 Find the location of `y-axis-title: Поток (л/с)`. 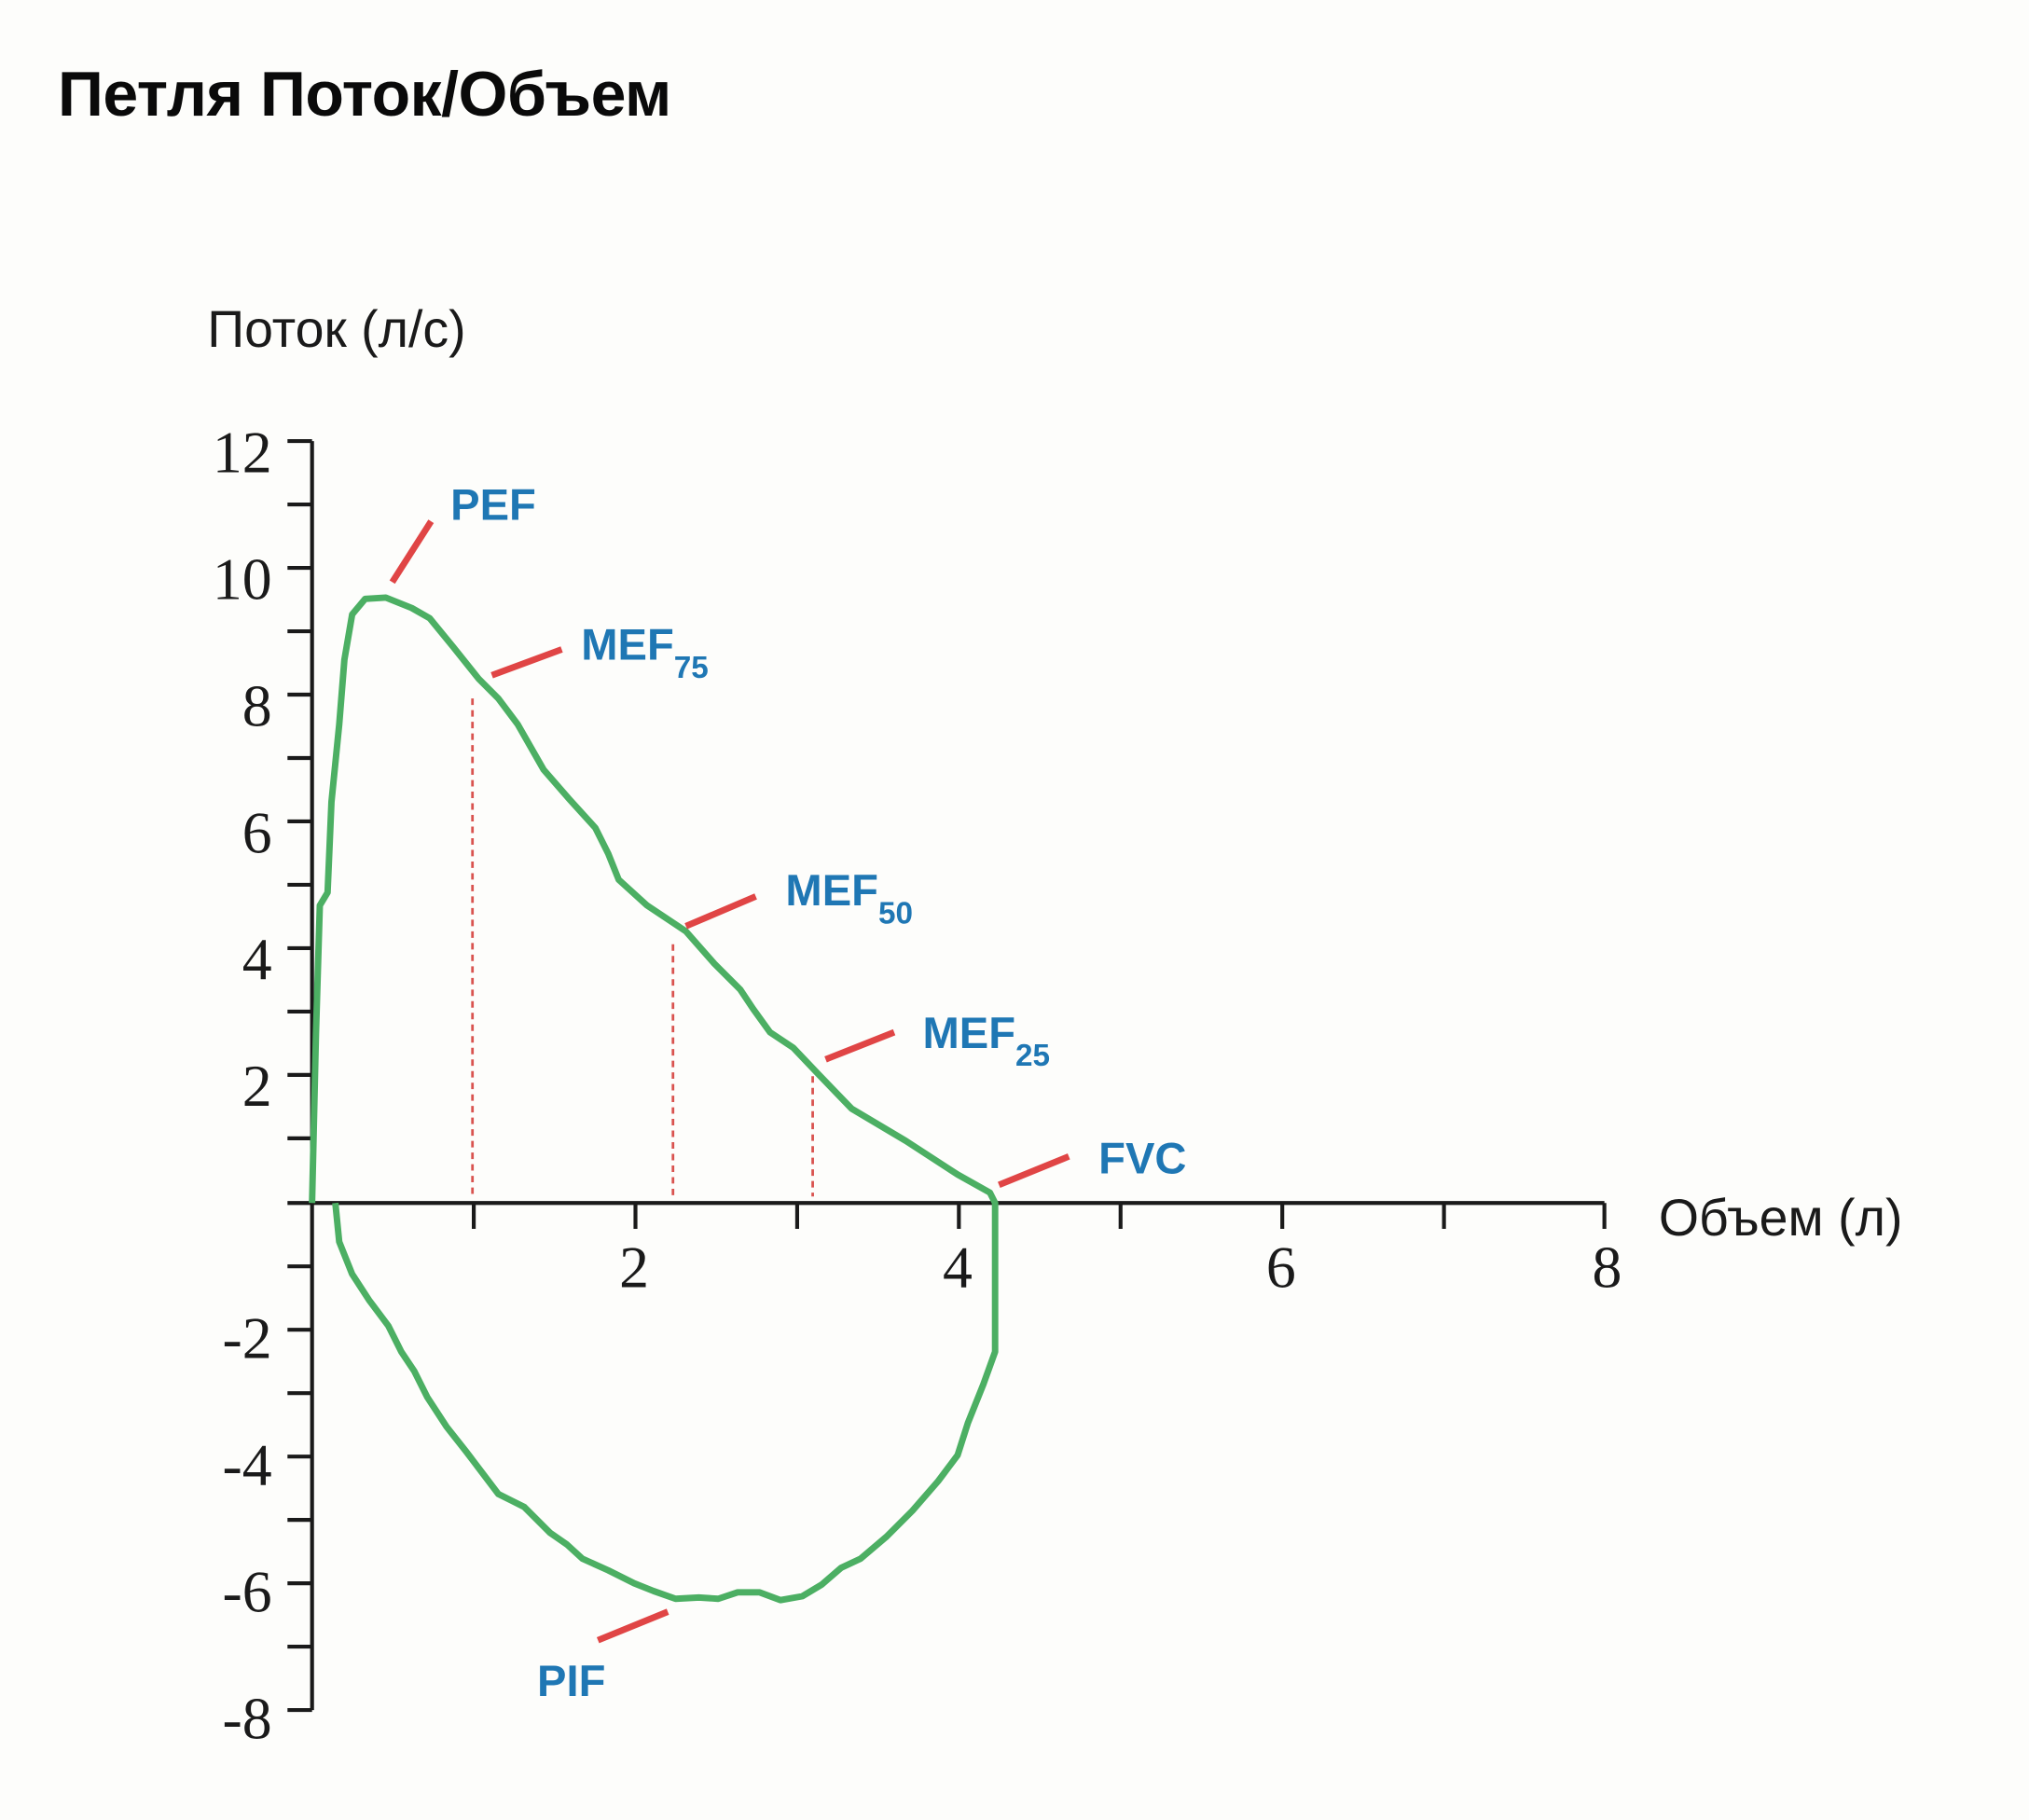

y-axis-title: Поток (л/с) is located at coordinates (336, 329).